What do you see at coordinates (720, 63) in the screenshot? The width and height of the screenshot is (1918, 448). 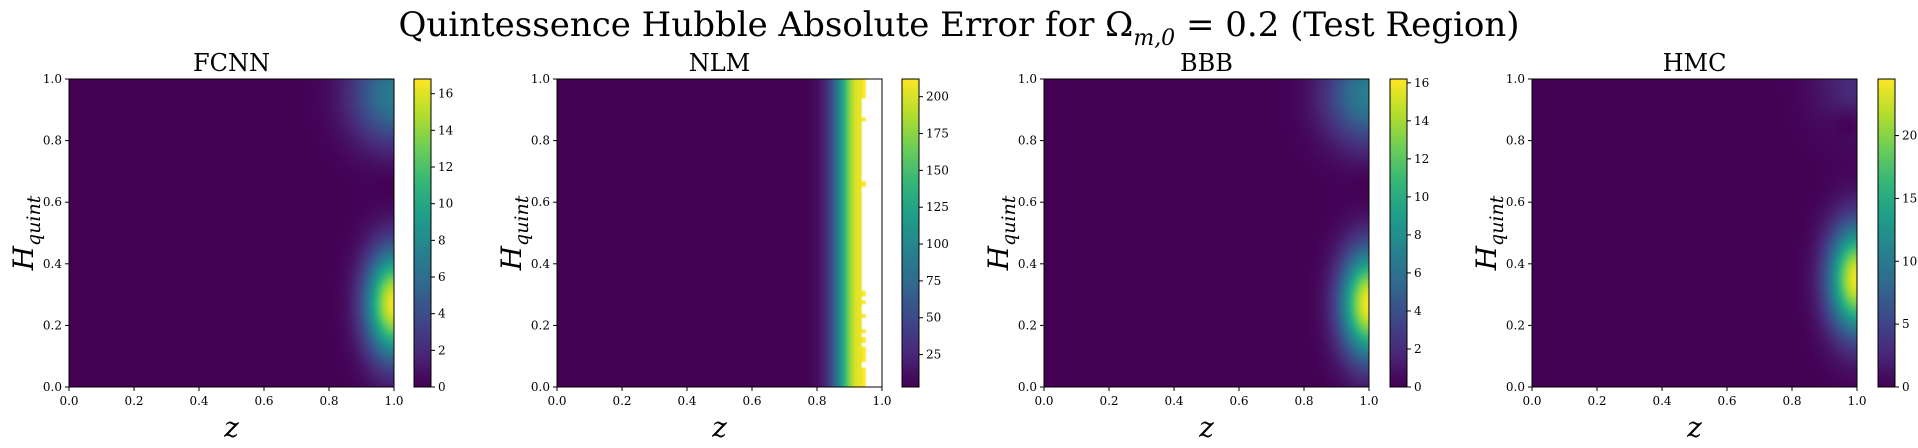 I see `panel-title: NLM` at bounding box center [720, 63].